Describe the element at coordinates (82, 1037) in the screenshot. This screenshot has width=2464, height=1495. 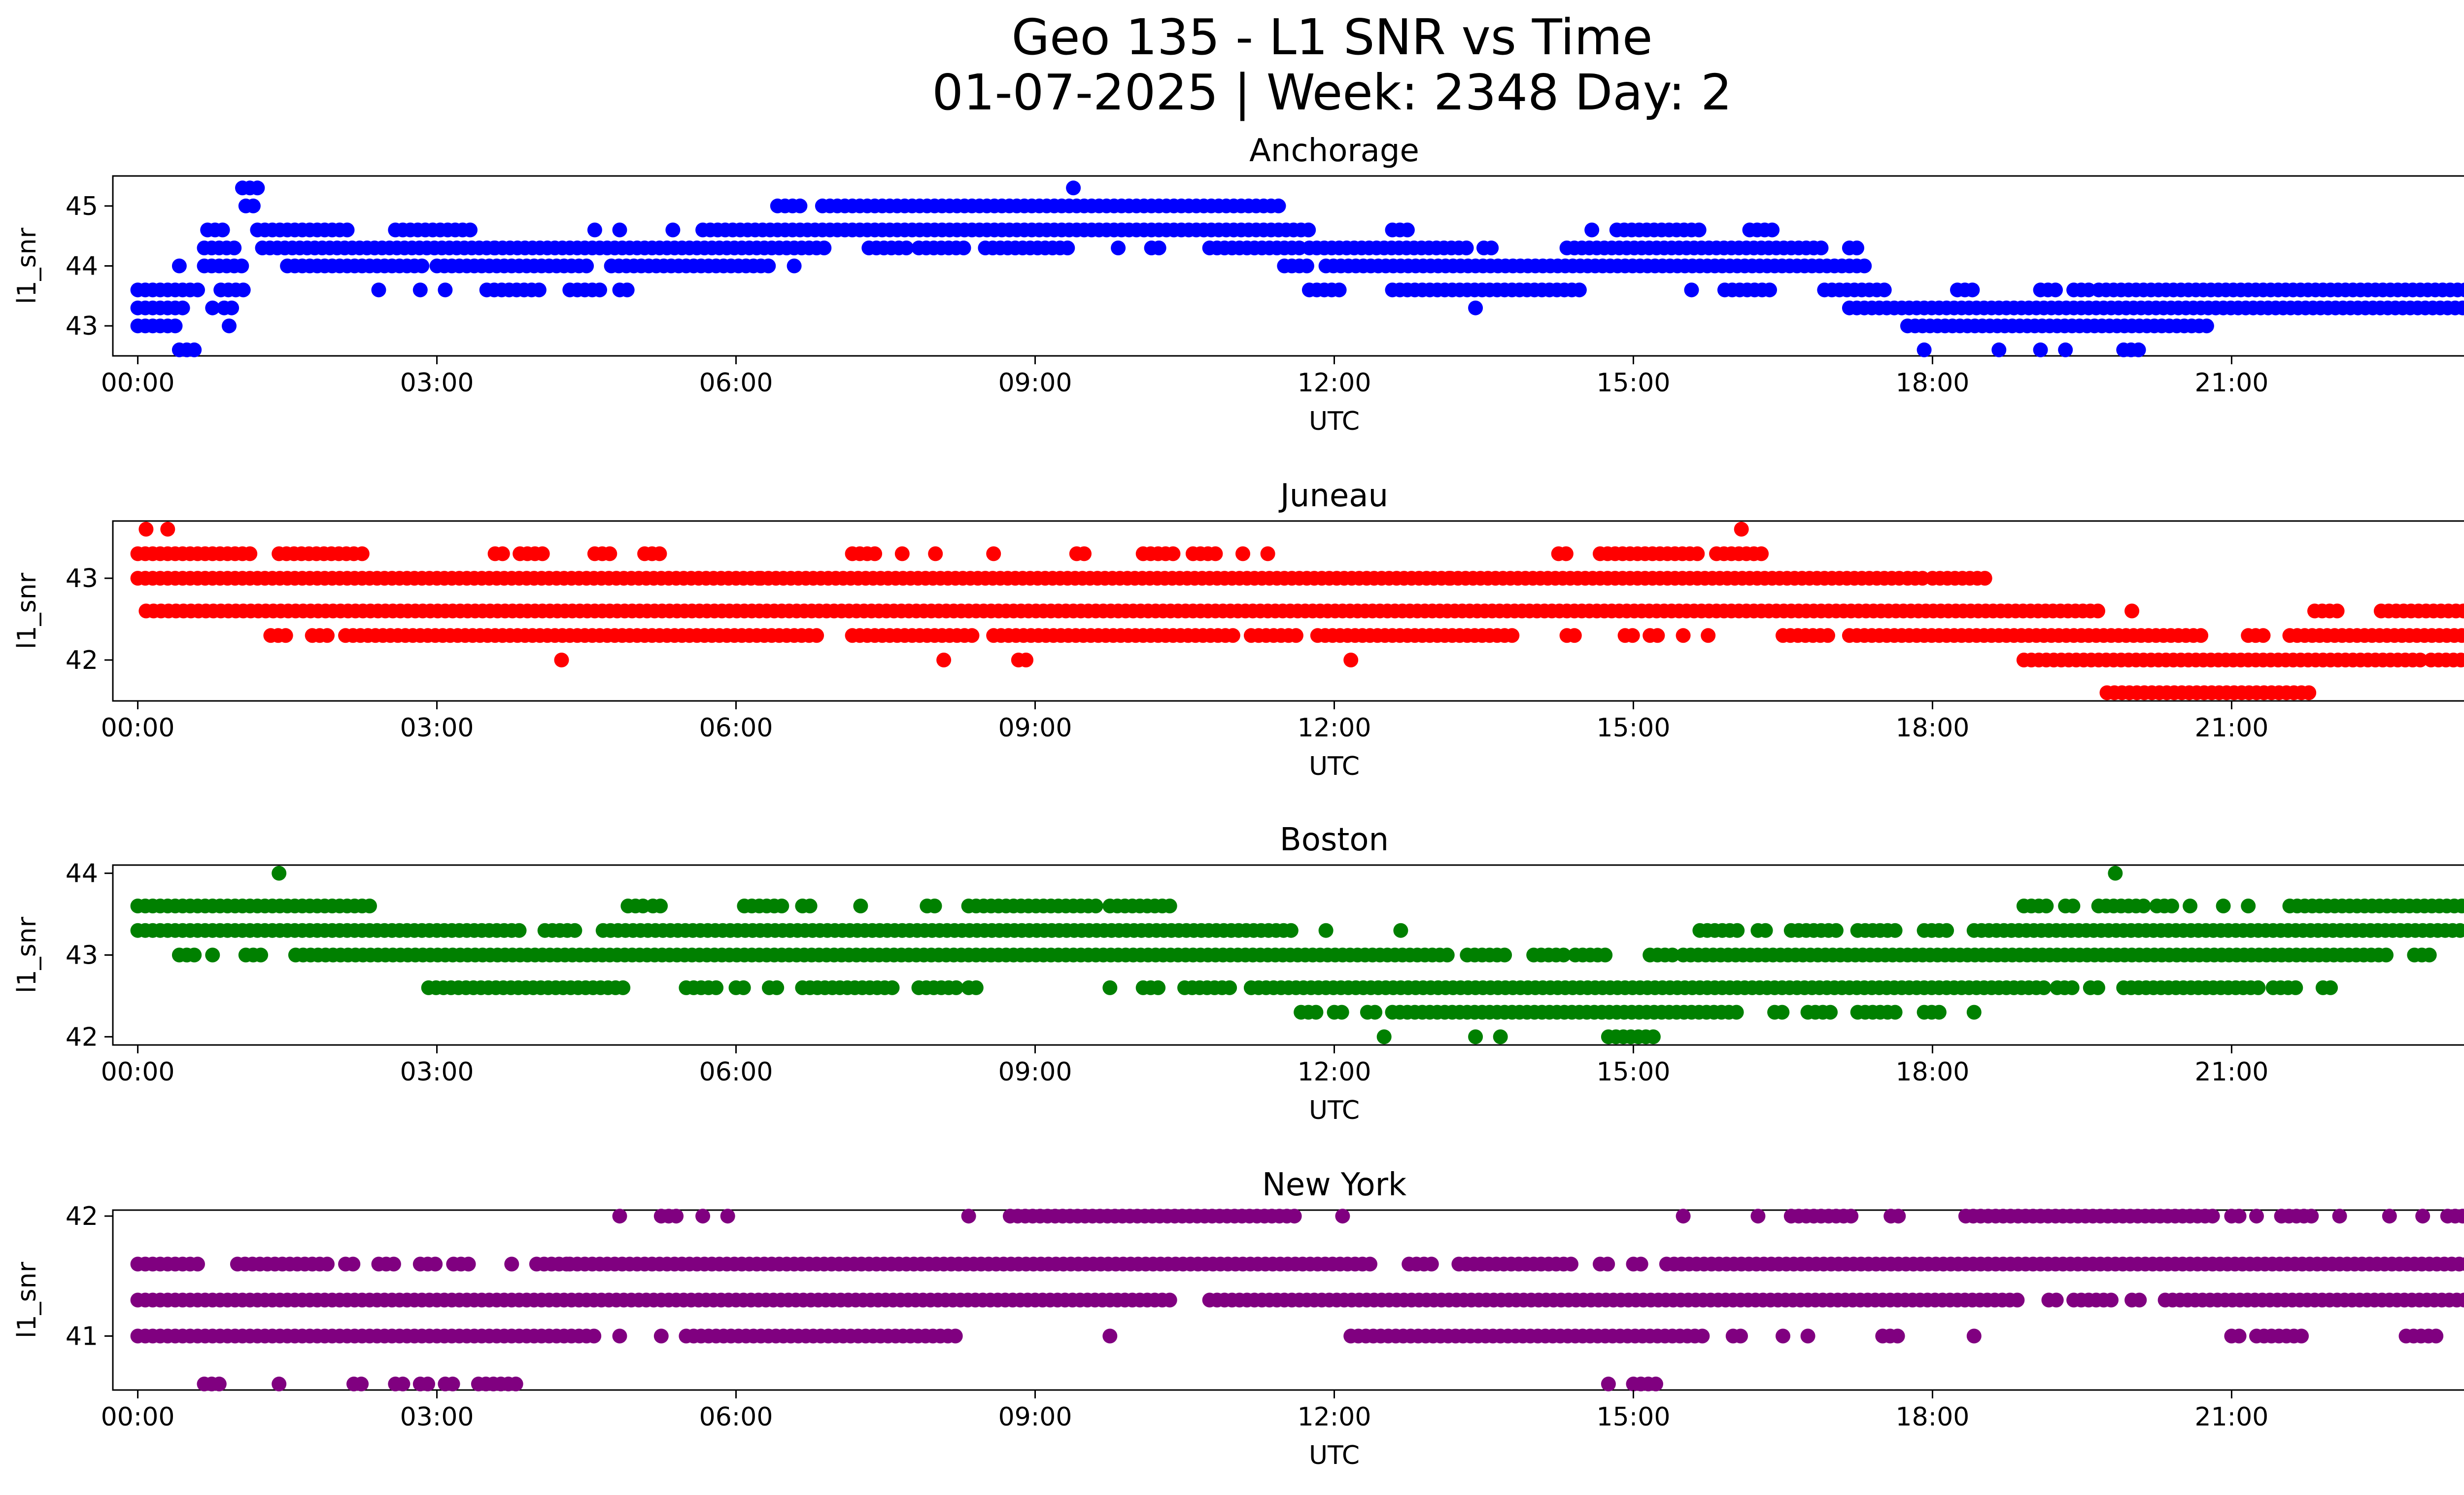
I see `y-tick-label: 42` at that location.